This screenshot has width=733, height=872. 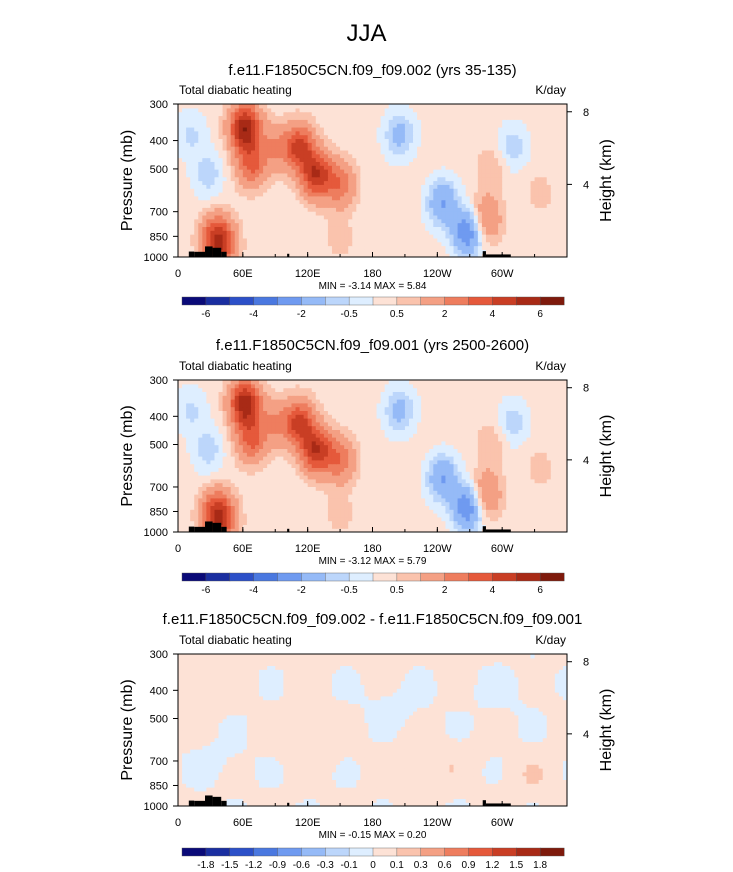 What do you see at coordinates (606, 180) in the screenshot?
I see `right-axis-label: Height (km)` at bounding box center [606, 180].